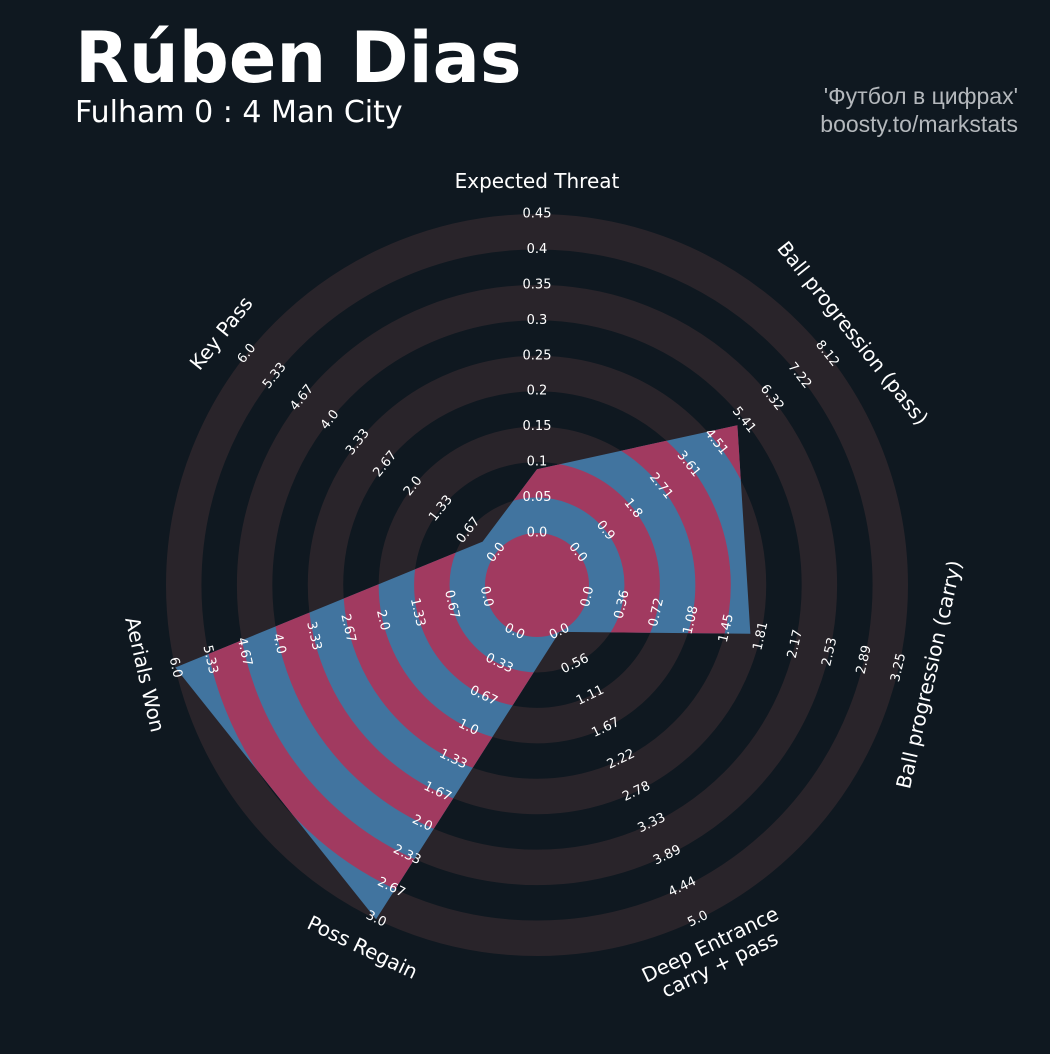 This screenshot has height=1054, width=1050. What do you see at coordinates (537, 249) in the screenshot?
I see `tick-label: 0.4` at bounding box center [537, 249].